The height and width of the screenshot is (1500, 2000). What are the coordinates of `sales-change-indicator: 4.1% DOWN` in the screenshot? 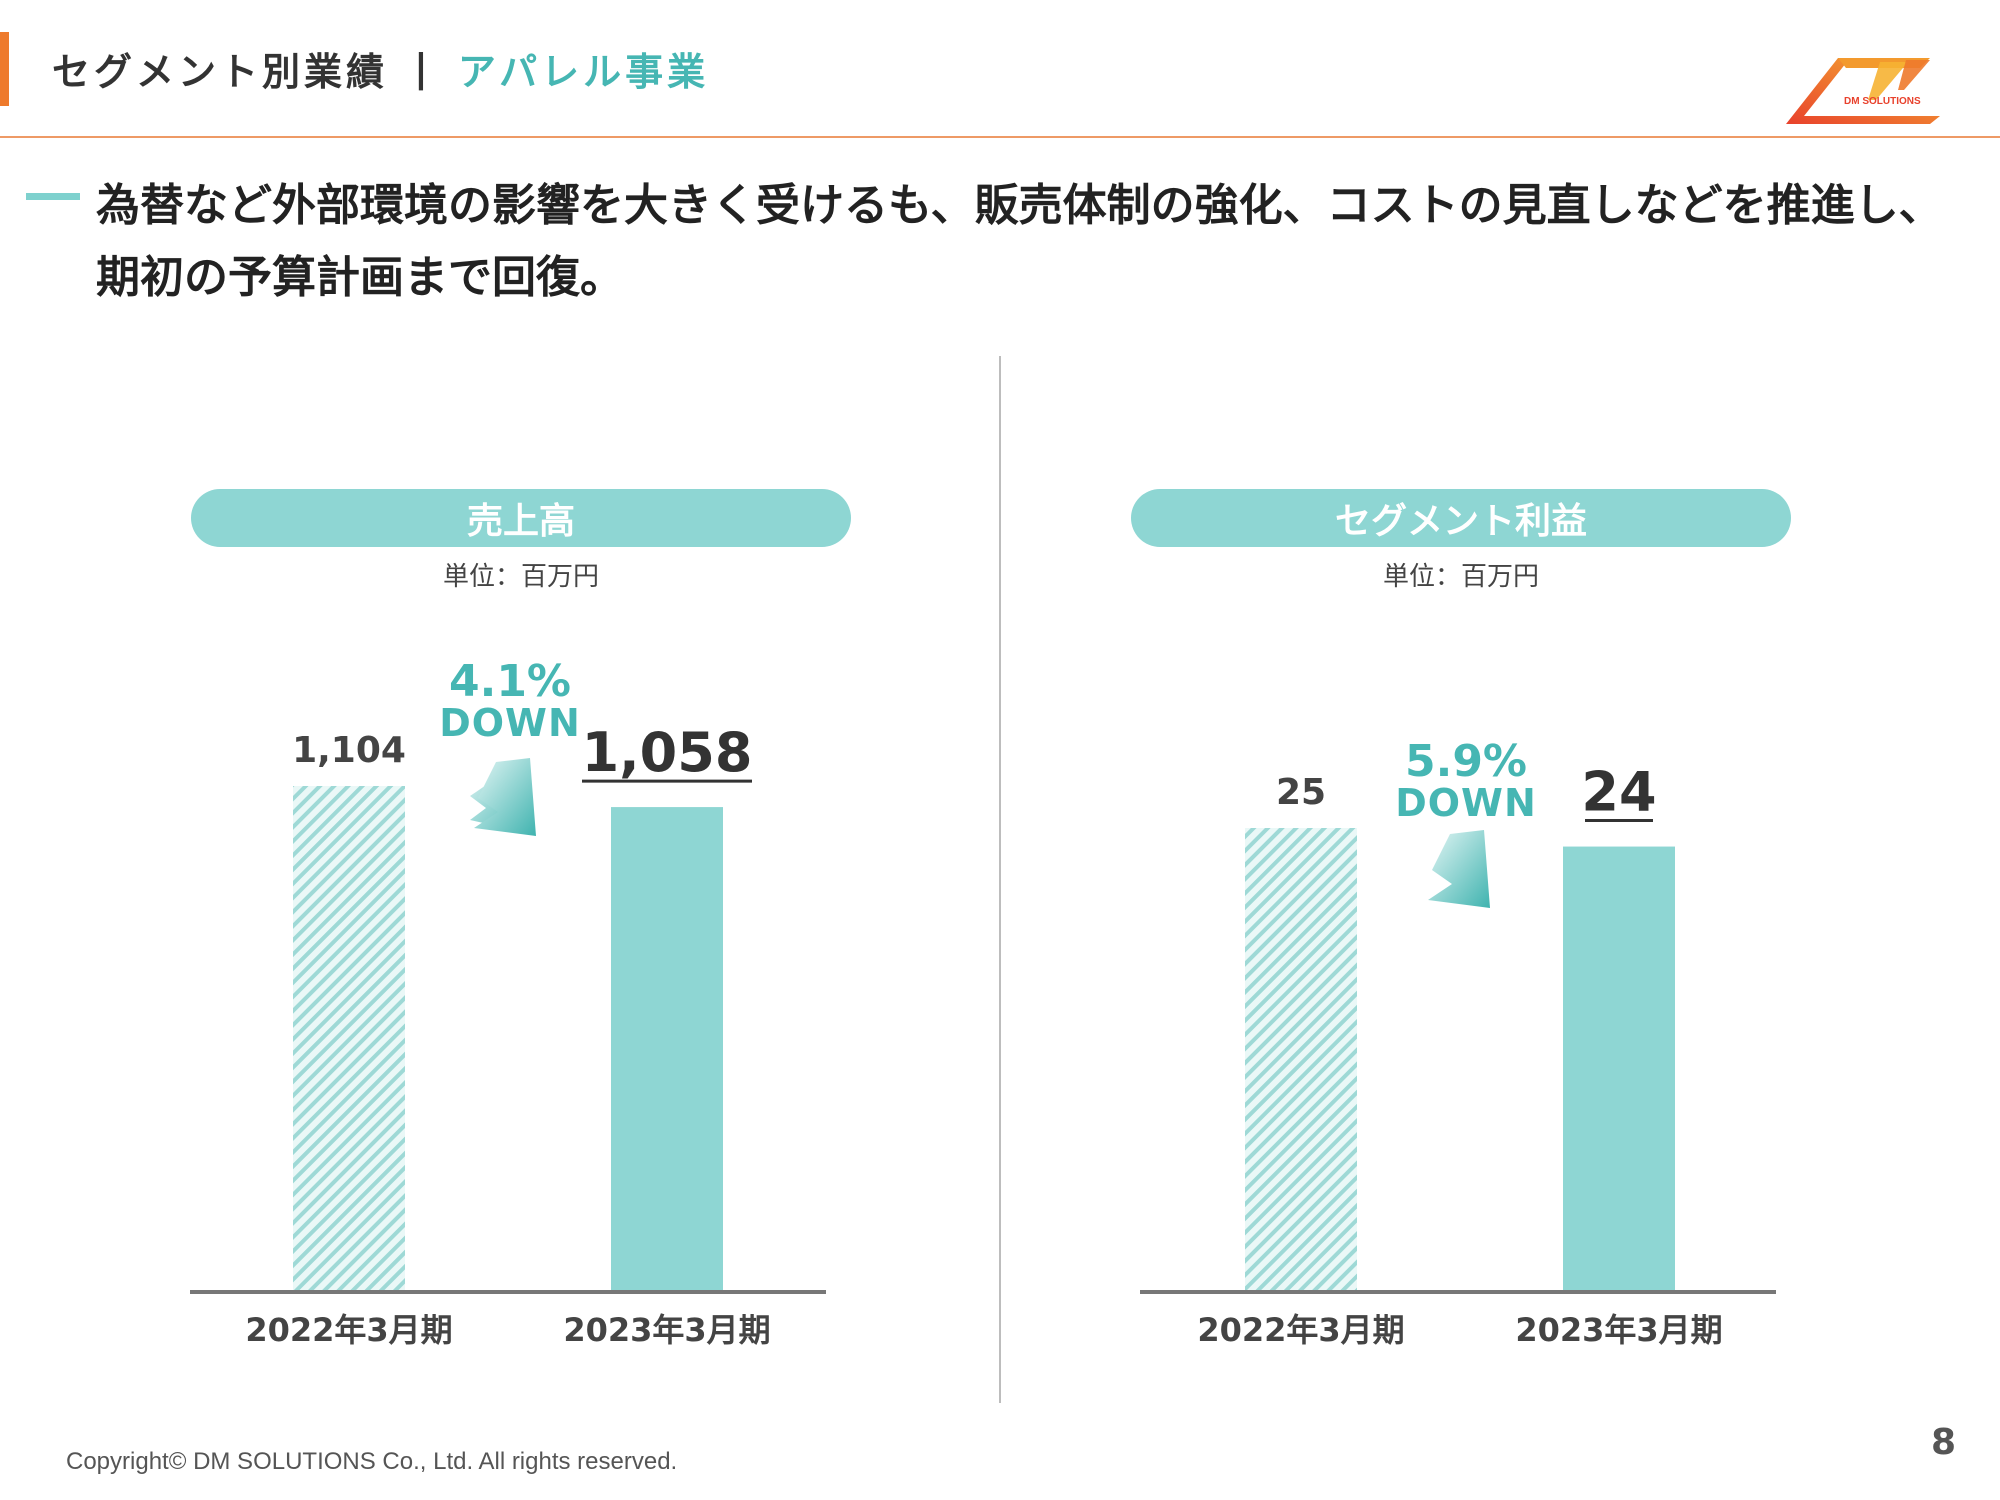 It's located at (510, 700).